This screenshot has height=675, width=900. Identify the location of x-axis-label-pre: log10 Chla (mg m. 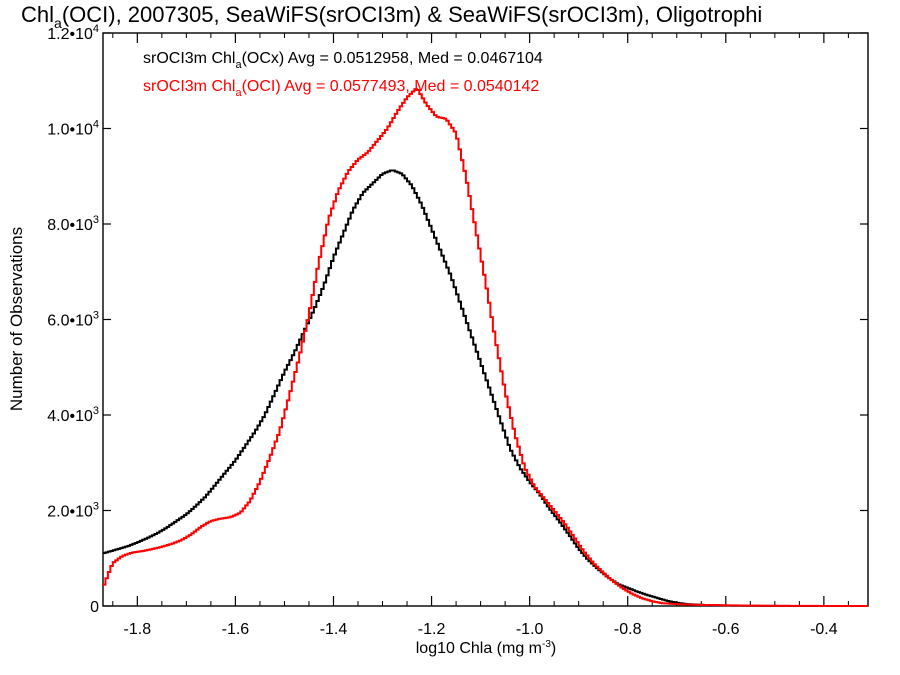
(479, 648).